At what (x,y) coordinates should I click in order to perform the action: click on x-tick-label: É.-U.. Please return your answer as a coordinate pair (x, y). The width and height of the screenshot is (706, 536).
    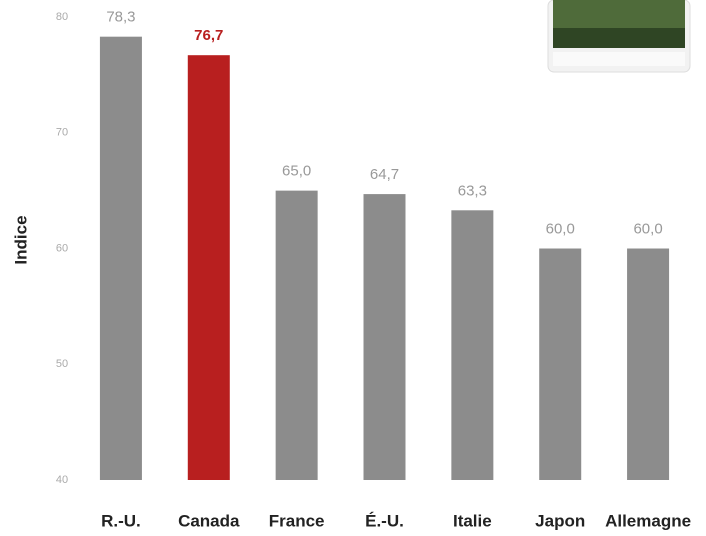
    Looking at the image, I should click on (384, 520).